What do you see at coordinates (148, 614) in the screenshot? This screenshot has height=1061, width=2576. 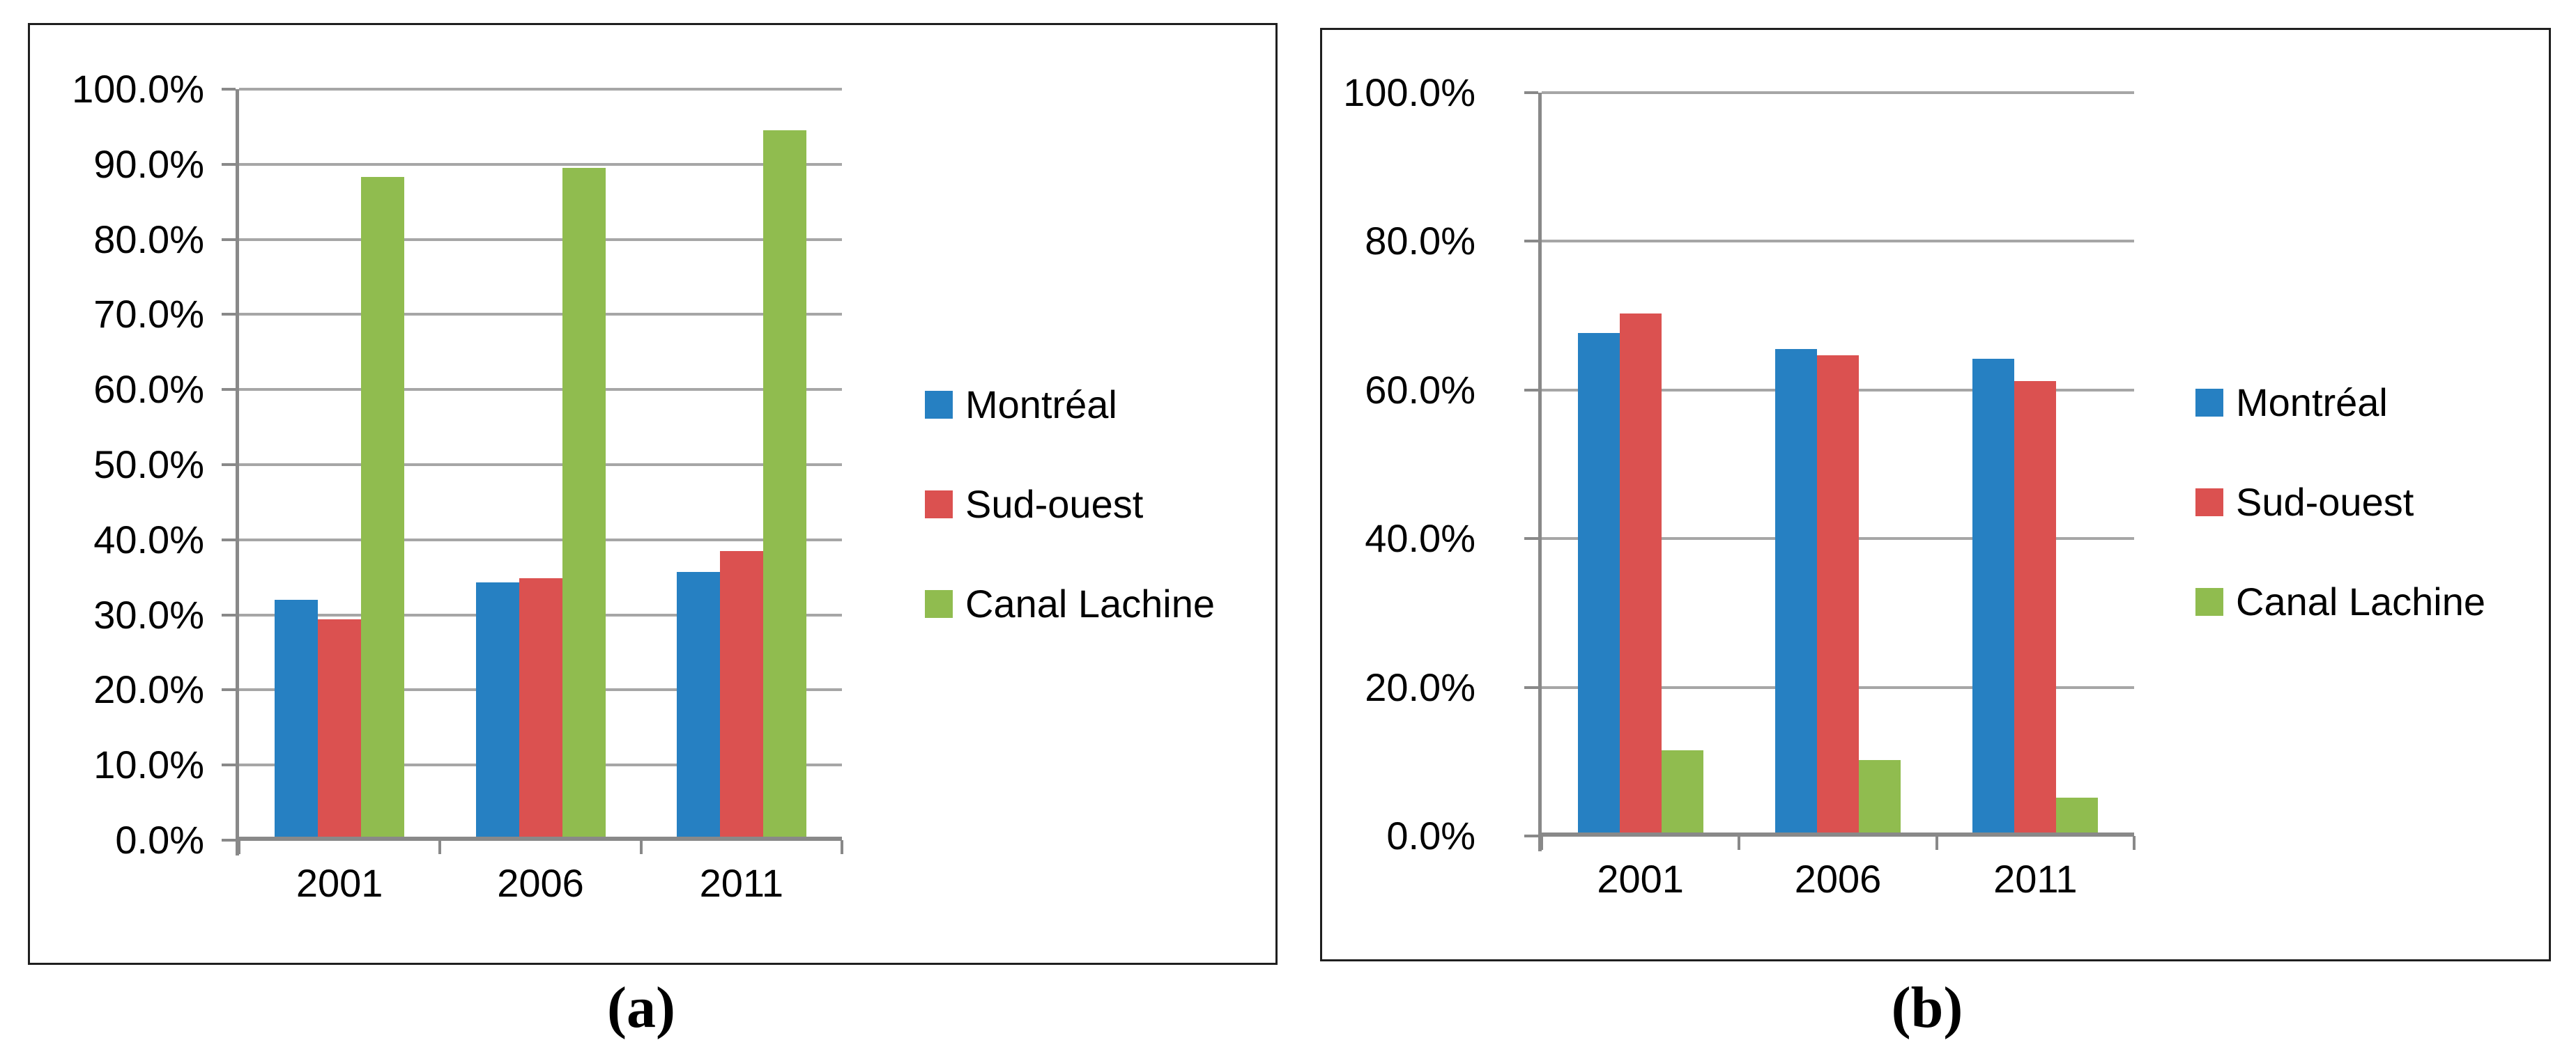 I see `y-tick-label: 30.0%` at bounding box center [148, 614].